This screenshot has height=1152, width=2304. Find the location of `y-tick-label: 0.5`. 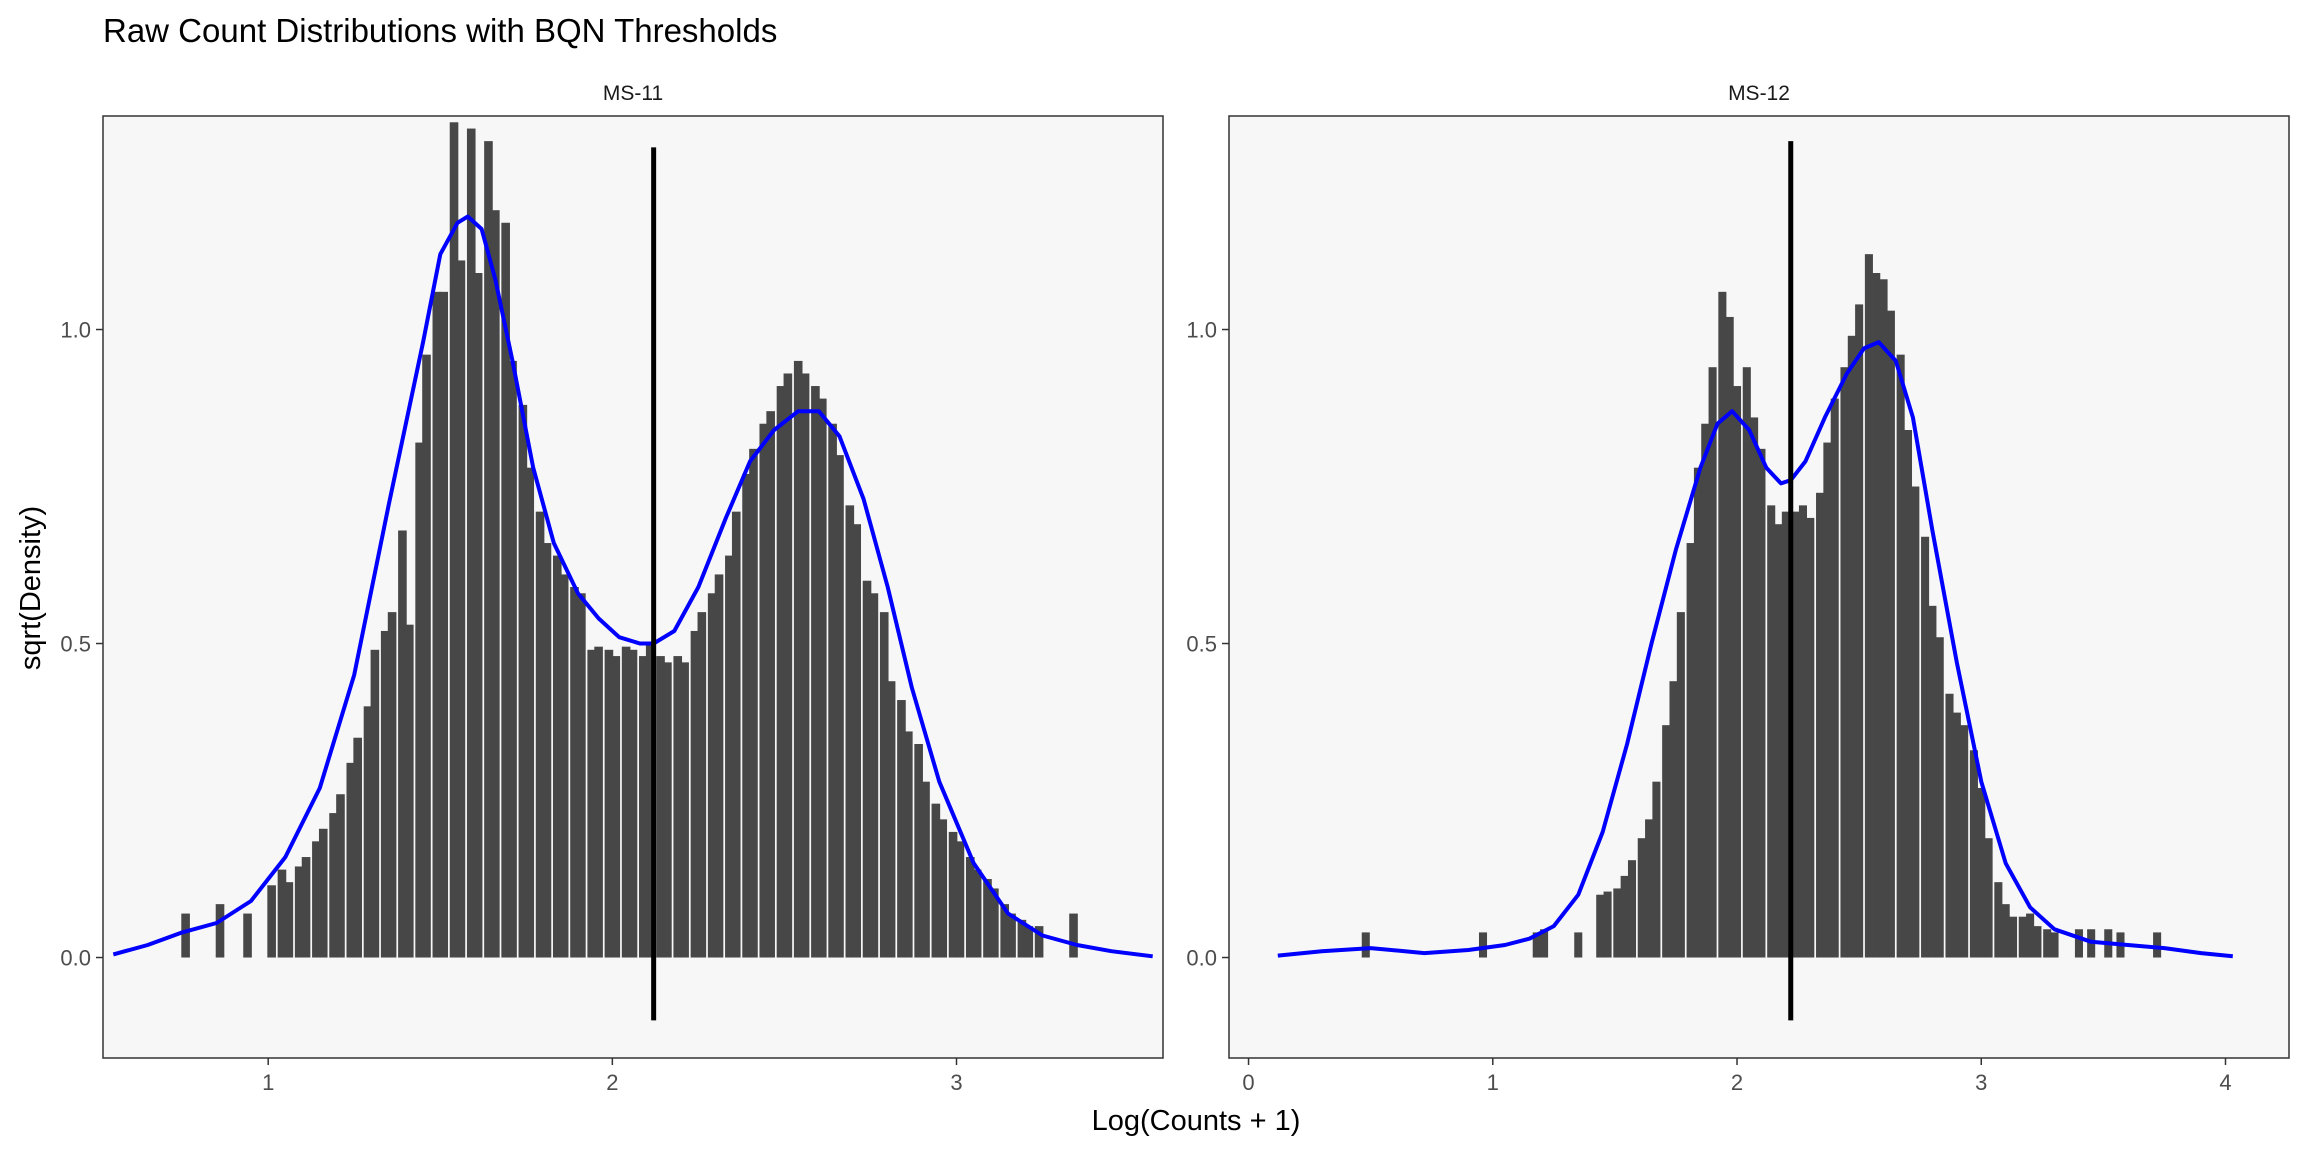

y-tick-label: 0.5 is located at coordinates (75, 644).